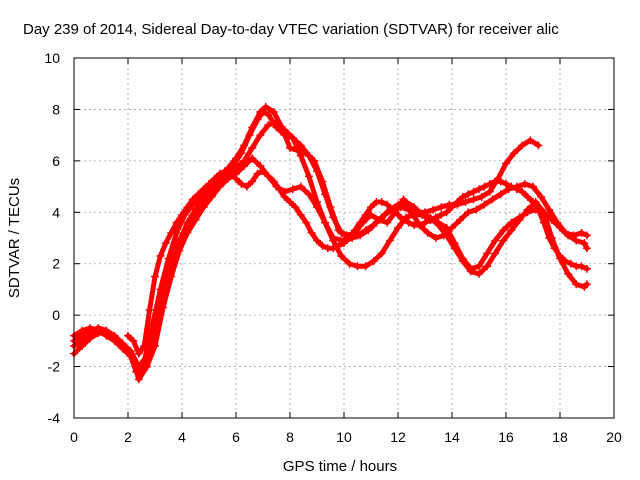  What do you see at coordinates (52, 58) in the screenshot?
I see `y-tick-label: 10` at bounding box center [52, 58].